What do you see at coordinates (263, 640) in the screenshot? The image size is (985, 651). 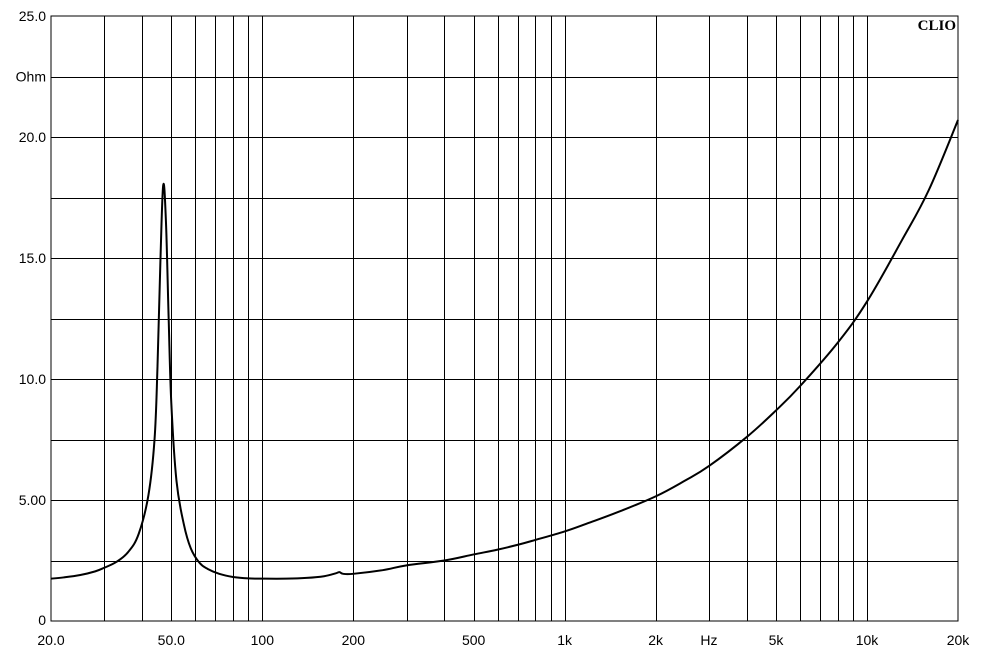 I see `x-tick-label: 100` at bounding box center [263, 640].